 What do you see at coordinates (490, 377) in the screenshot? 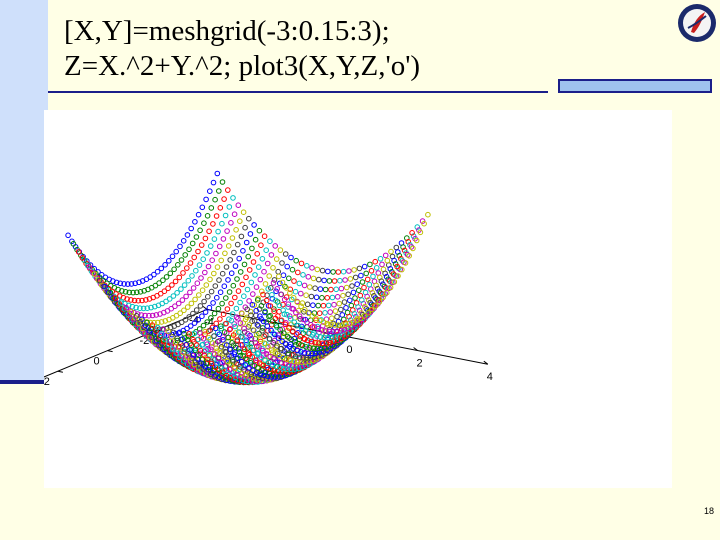
I see `x-tick-label: 4` at bounding box center [490, 377].